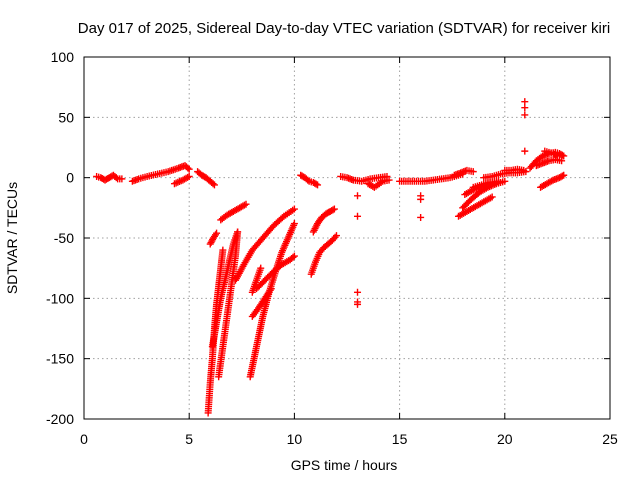  I want to click on y-tick-labels: 100 50 0 -50 -100 -150 -200, so click(60, 238).